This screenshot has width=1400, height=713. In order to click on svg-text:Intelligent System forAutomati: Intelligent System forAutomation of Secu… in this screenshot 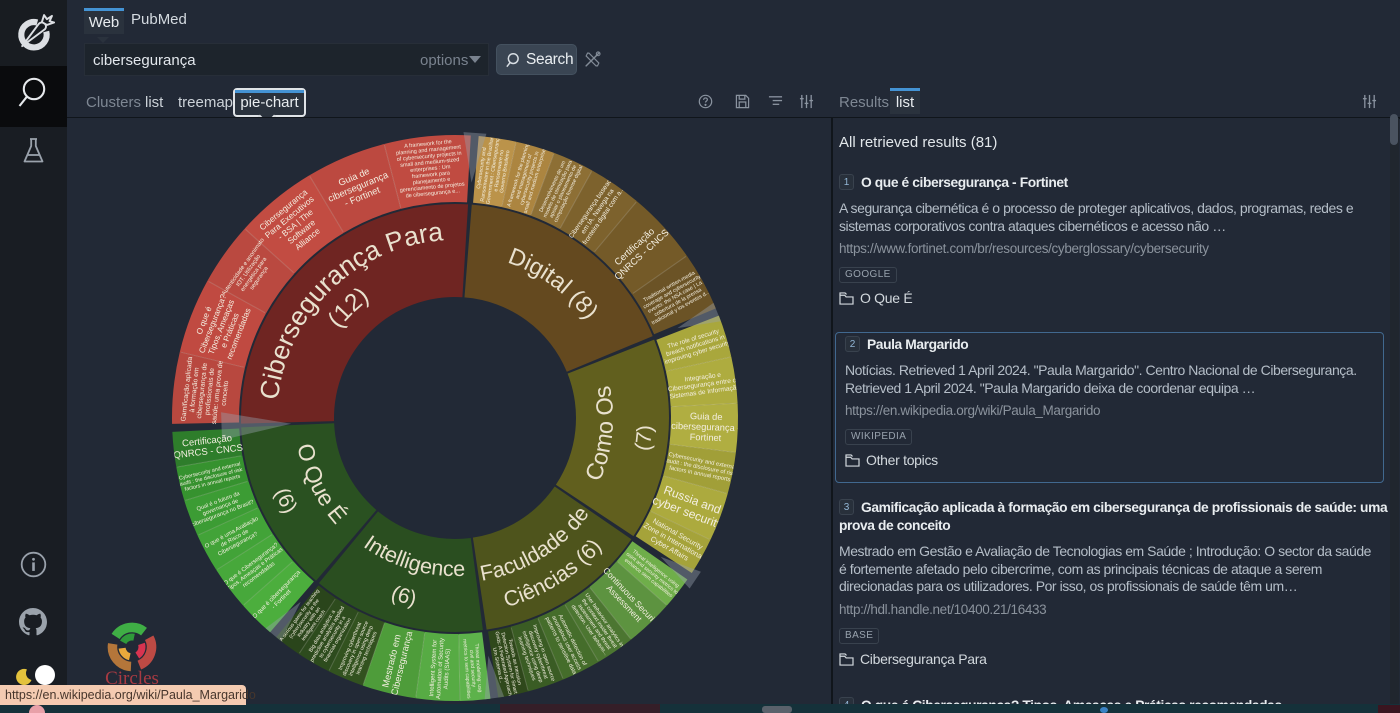, I will do `click(440, 667)`.